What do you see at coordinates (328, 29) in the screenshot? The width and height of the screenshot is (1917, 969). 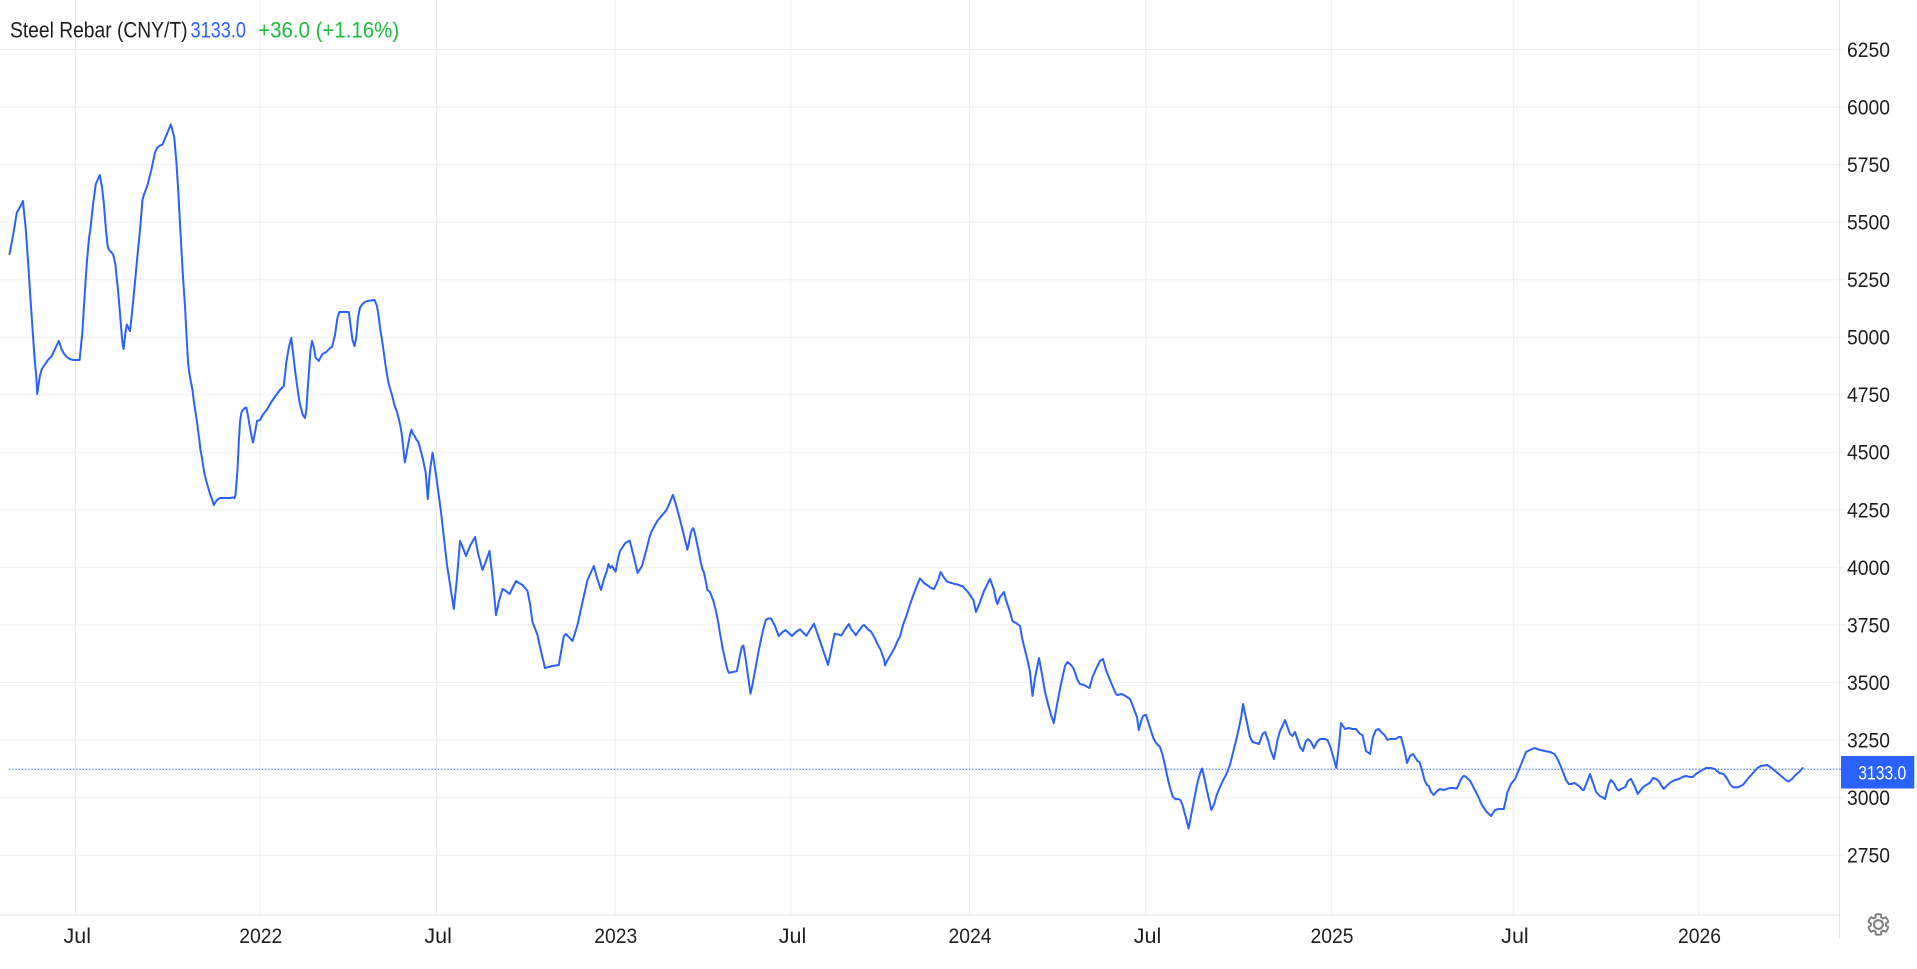 I see `svg-text: +36.0 (+1.16%)` at bounding box center [328, 29].